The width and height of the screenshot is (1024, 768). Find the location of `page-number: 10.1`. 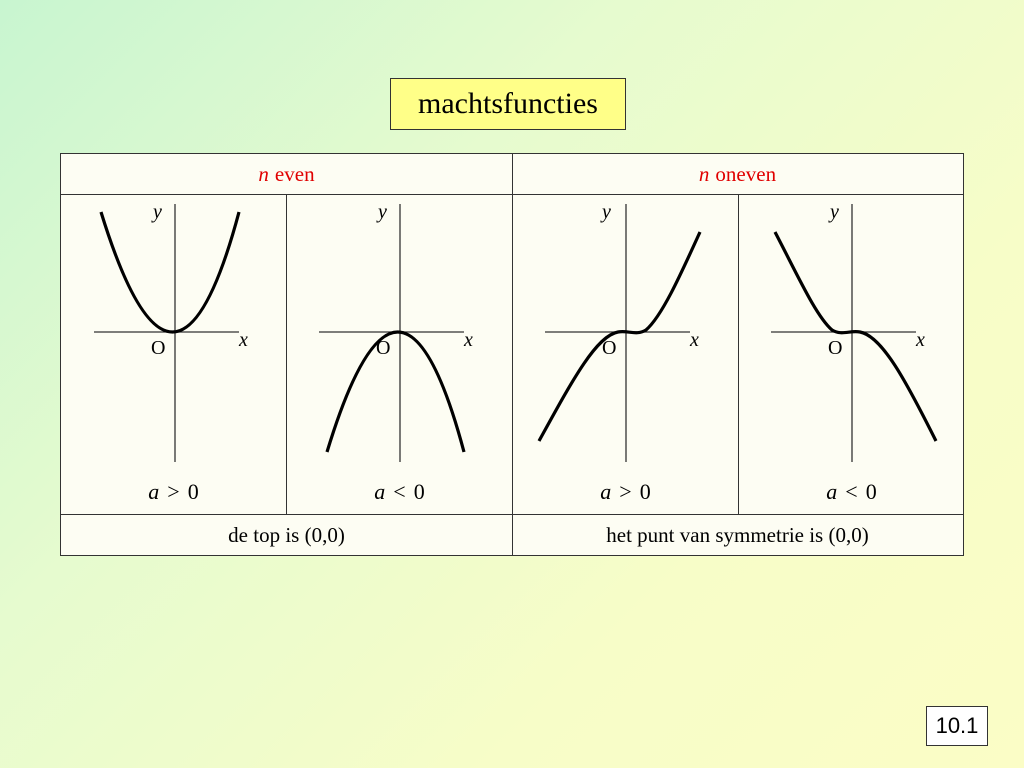

page-number: 10.1 is located at coordinates (957, 726).